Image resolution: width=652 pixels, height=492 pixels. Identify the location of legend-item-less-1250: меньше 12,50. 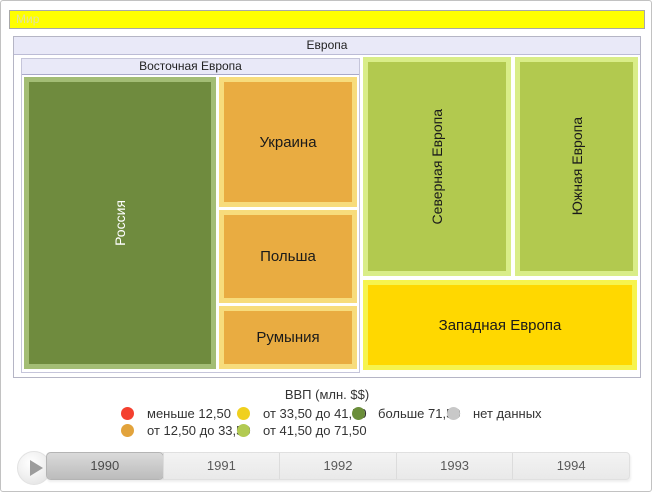
(176, 413).